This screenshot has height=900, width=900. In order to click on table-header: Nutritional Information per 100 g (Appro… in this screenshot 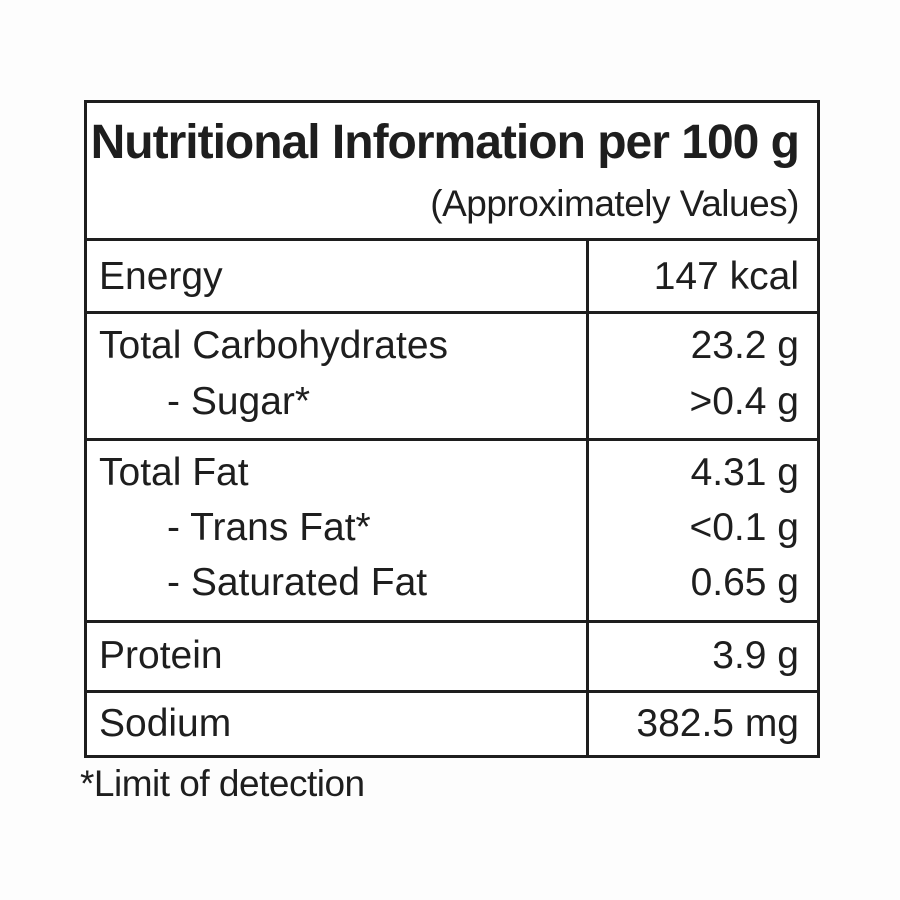, I will do `click(452, 172)`.